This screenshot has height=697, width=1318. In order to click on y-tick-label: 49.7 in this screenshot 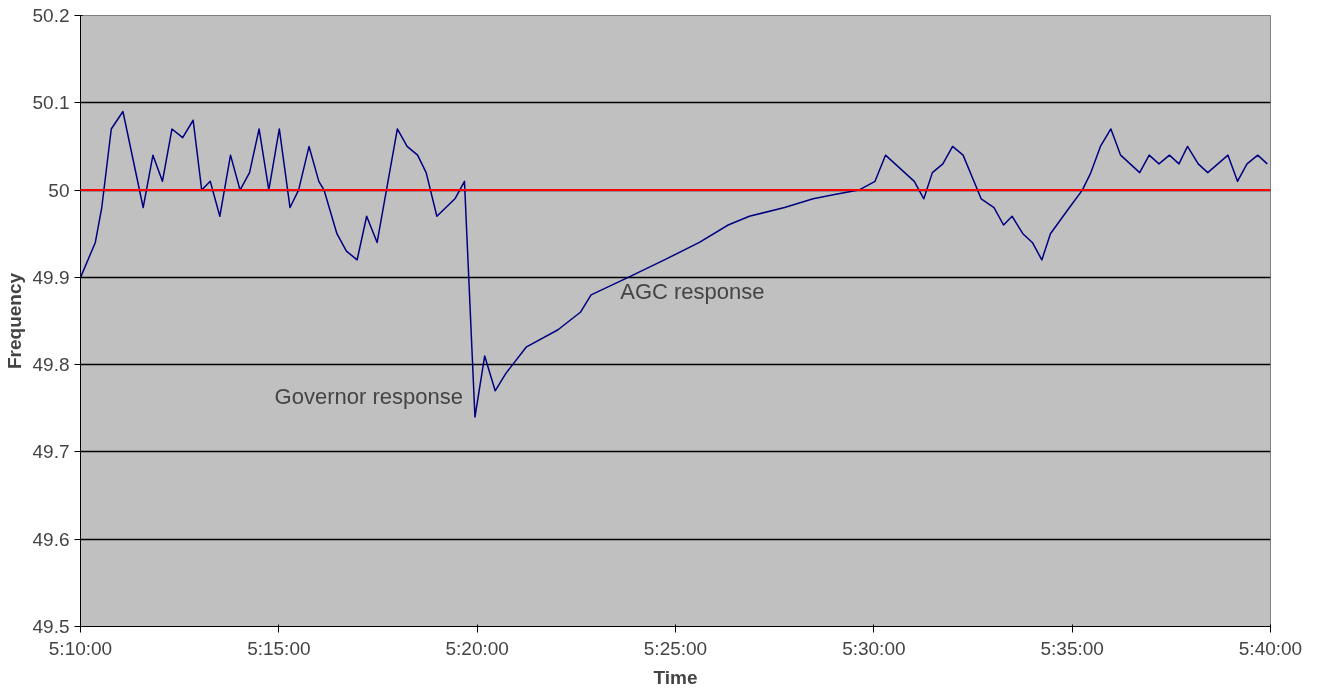, I will do `click(51, 452)`.